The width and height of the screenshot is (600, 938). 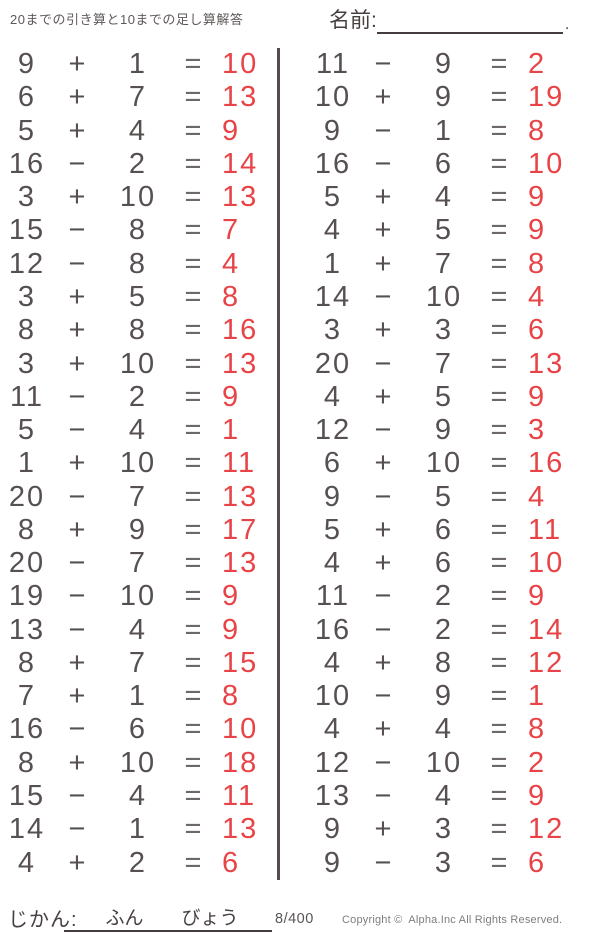 I want to click on operand-2: 9, so click(x=138, y=529).